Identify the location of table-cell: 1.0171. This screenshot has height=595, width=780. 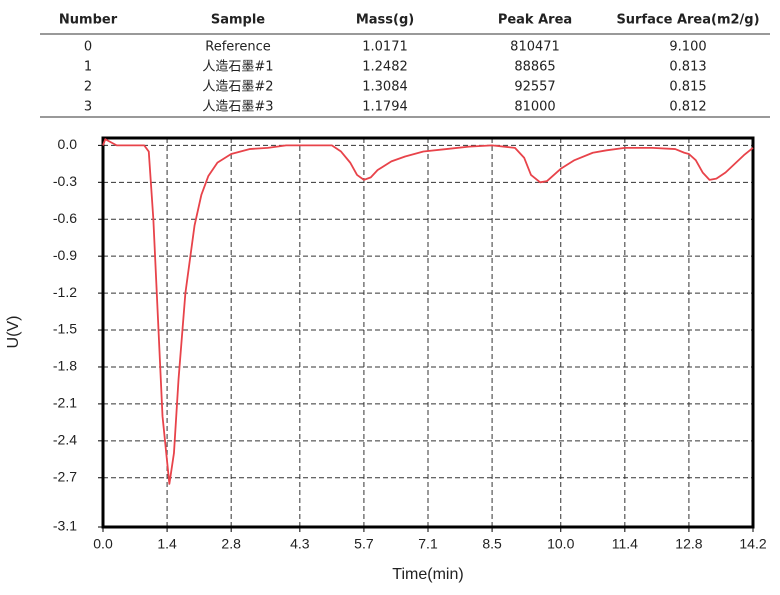
(385, 47).